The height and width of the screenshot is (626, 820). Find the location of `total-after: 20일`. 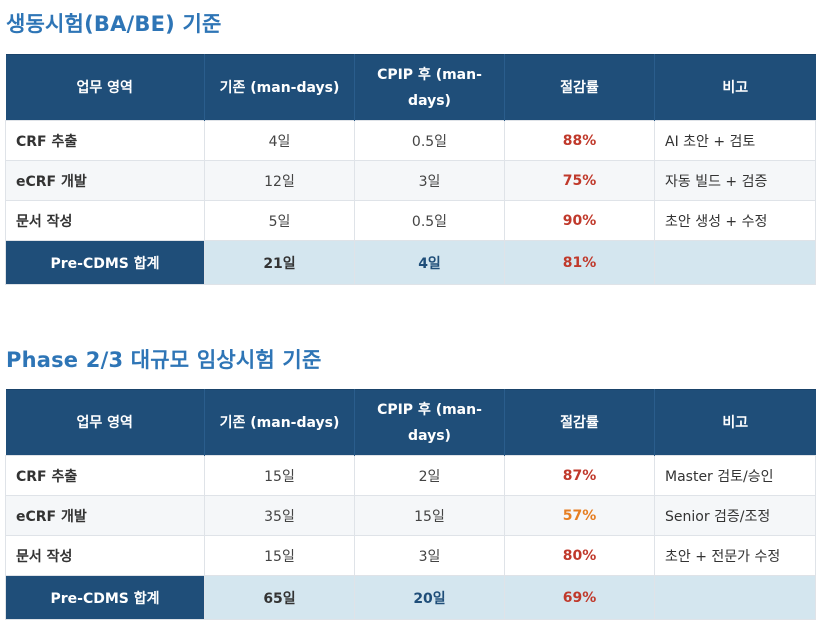

total-after: 20일 is located at coordinates (429, 597).